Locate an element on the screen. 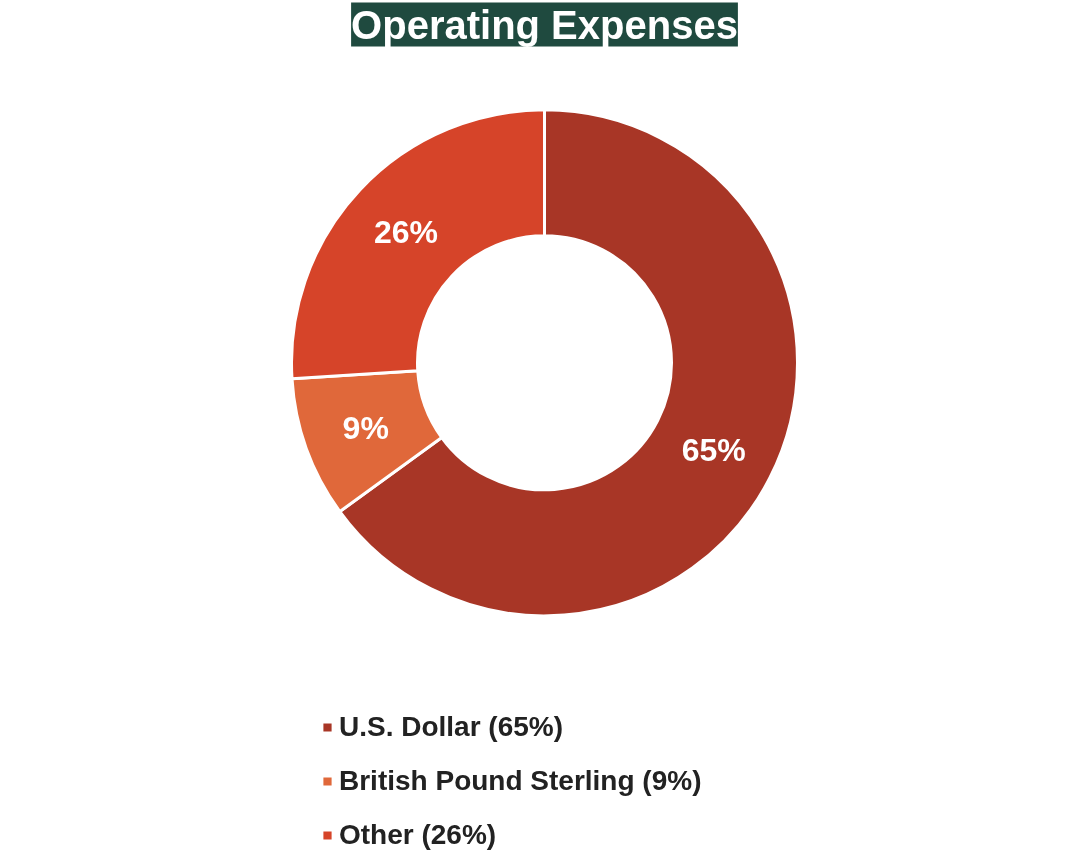 The width and height of the screenshot is (1088, 853). legend-label: U.S. Dollar (65%) is located at coordinates (451, 727).